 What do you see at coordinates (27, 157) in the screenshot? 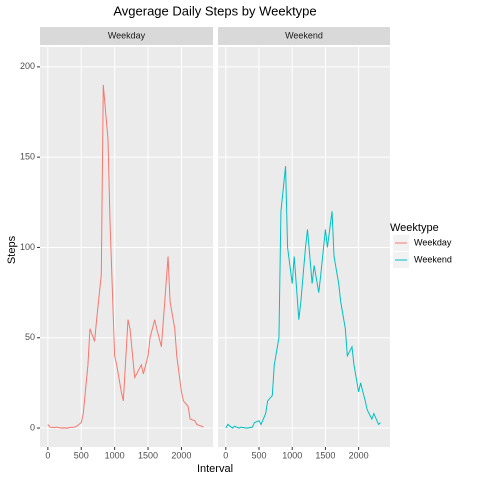
I see `y-tick-label: 150` at bounding box center [27, 157].